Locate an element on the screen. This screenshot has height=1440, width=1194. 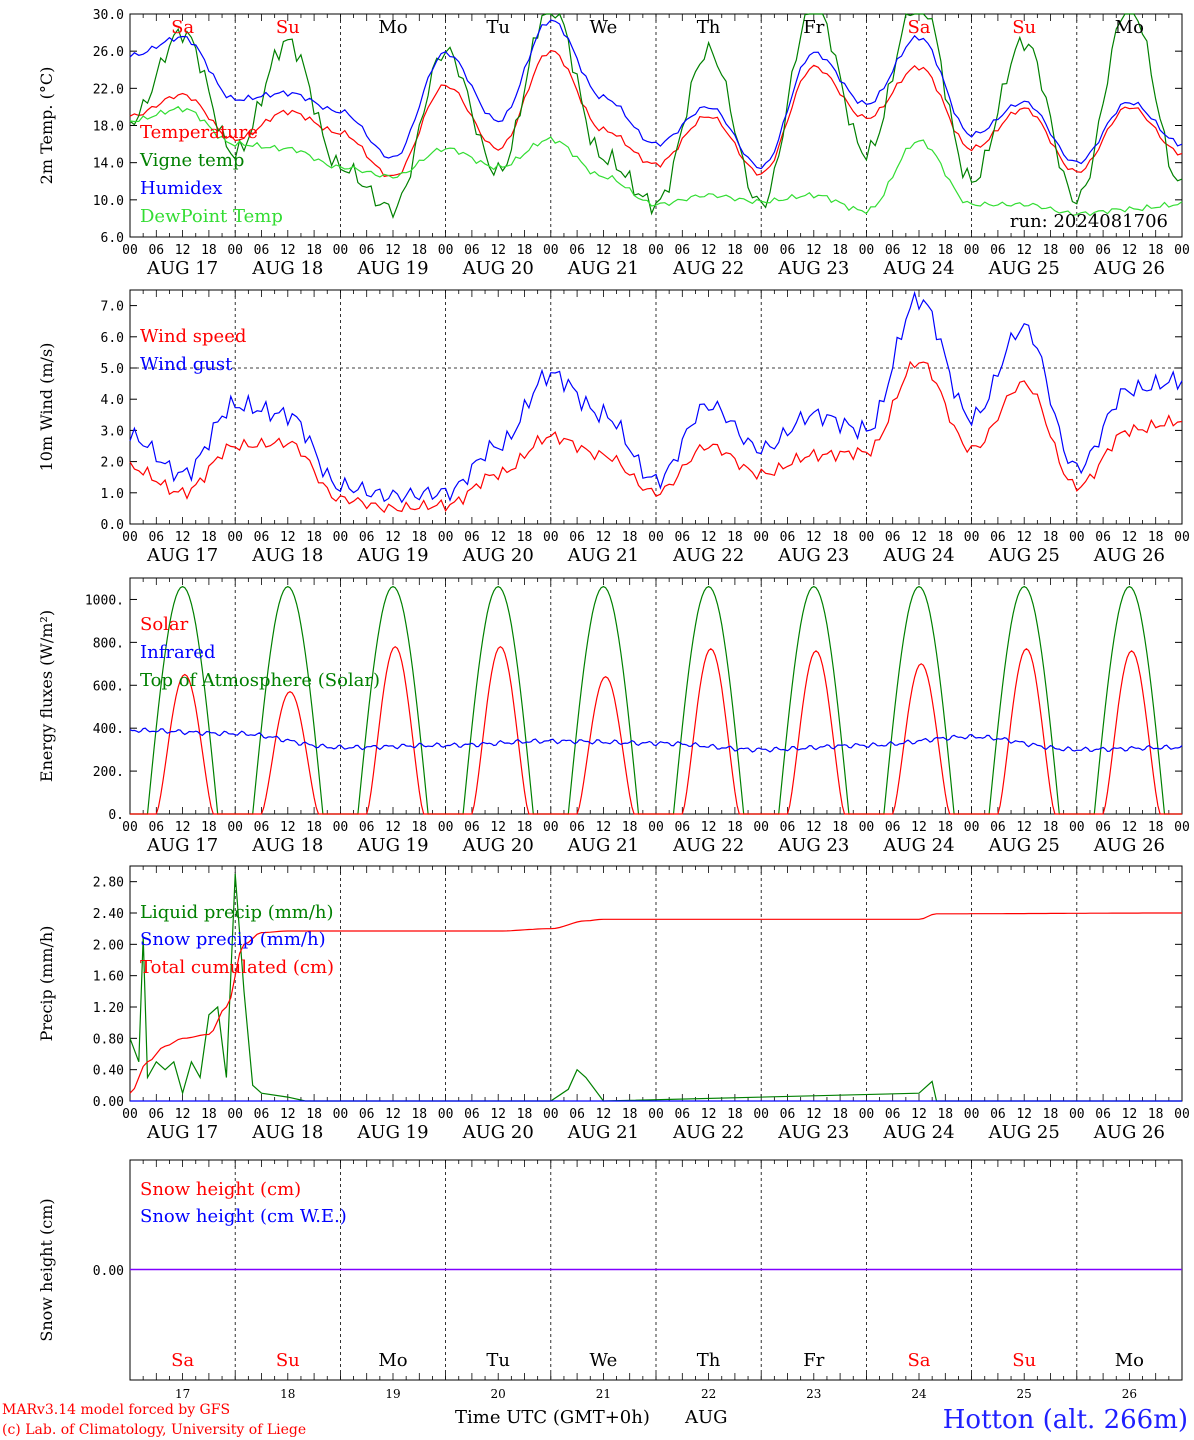
series-line-infrared is located at coordinates (656, 740).